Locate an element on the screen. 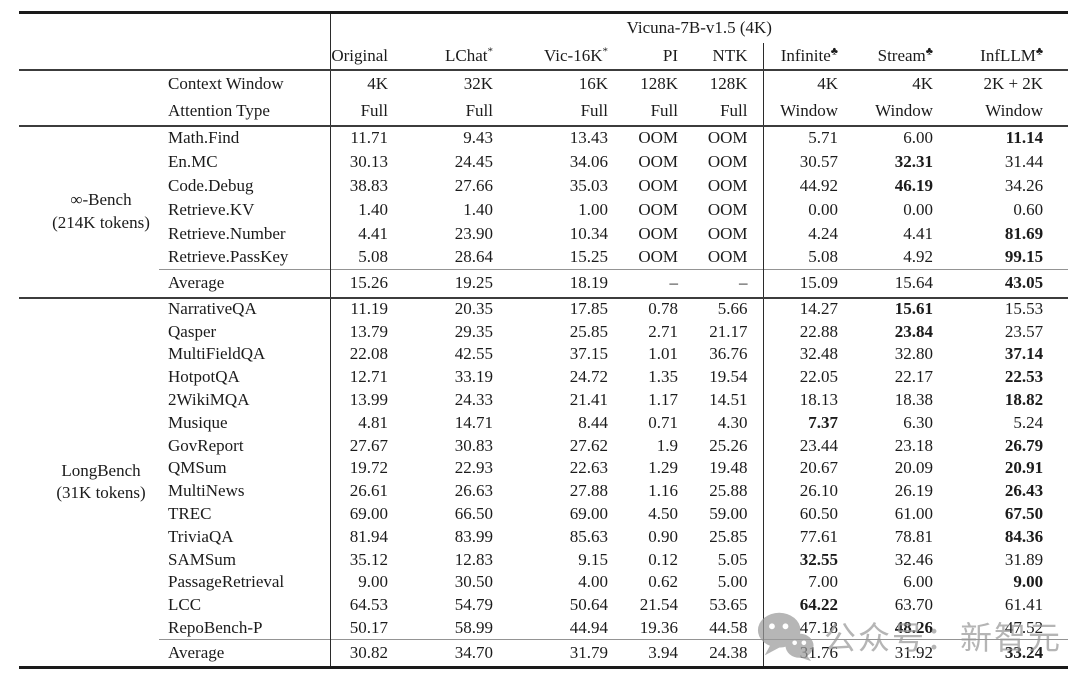 The height and width of the screenshot is (698, 1080). score-cell: 17.85 is located at coordinates (588, 309).